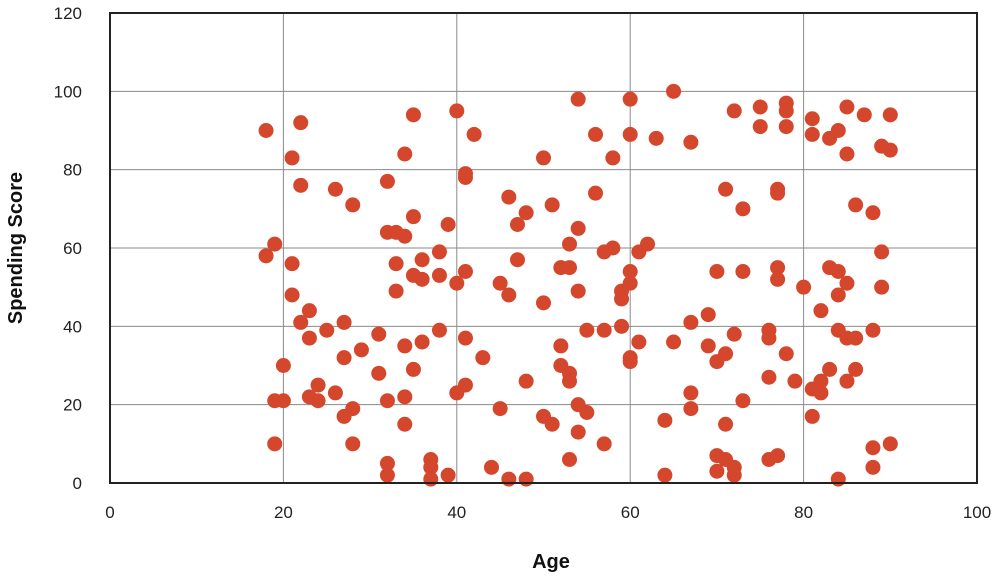  Describe the element at coordinates (68, 91) in the screenshot. I see `y-tick-label: 100` at that location.